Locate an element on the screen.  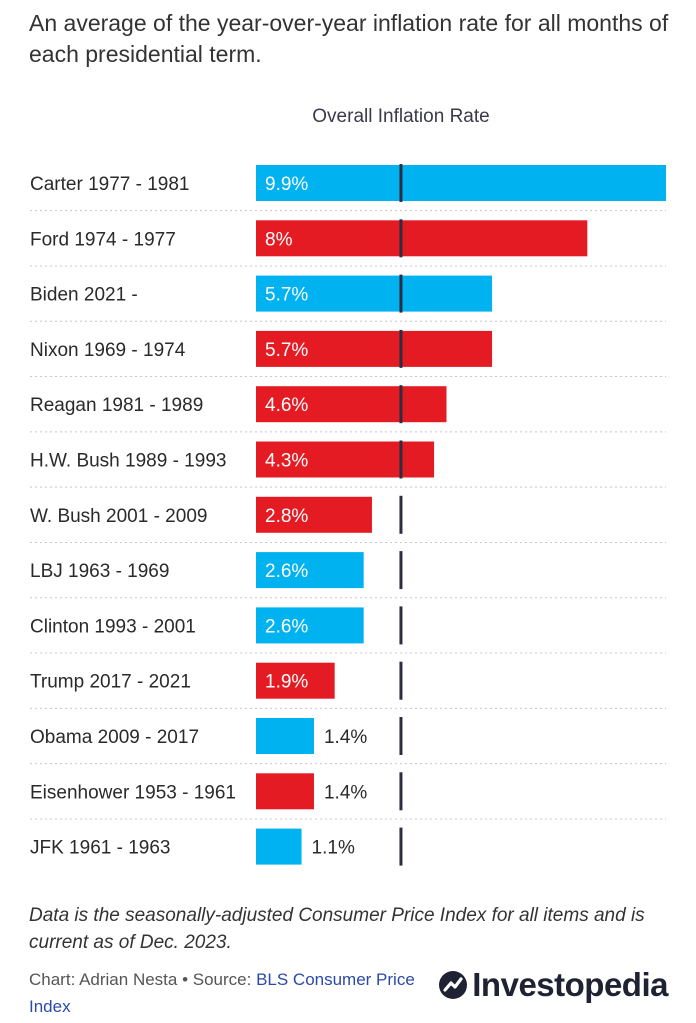
logo-text: Investopedia is located at coordinates (570, 984).